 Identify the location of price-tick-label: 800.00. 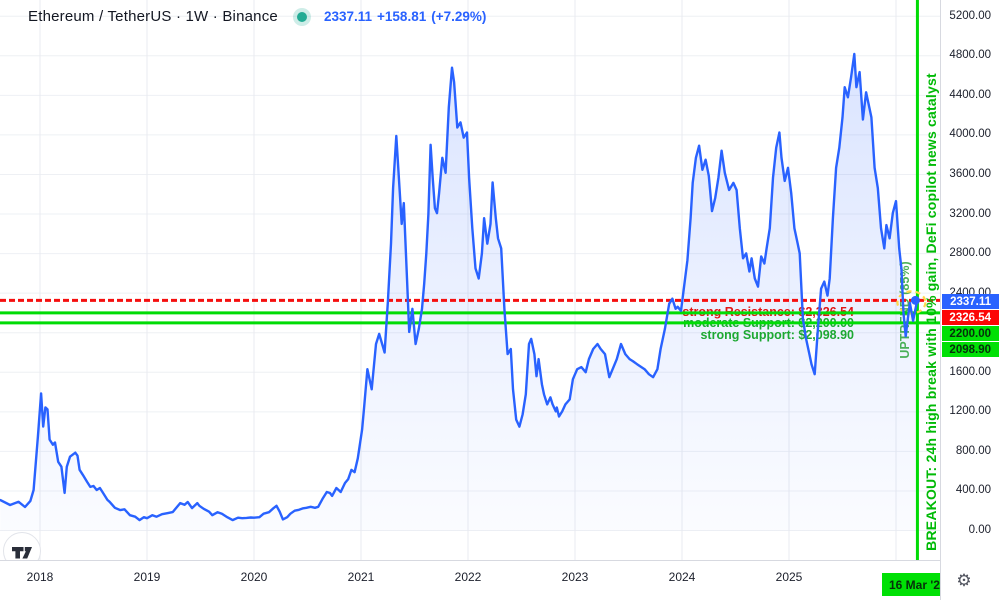
(973, 450).